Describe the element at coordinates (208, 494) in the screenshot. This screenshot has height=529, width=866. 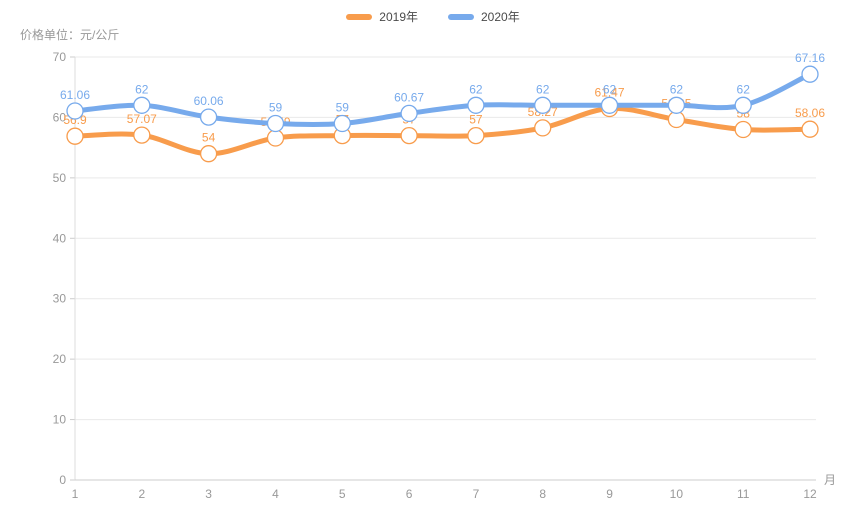
I see `x-tick-label: 3` at that location.